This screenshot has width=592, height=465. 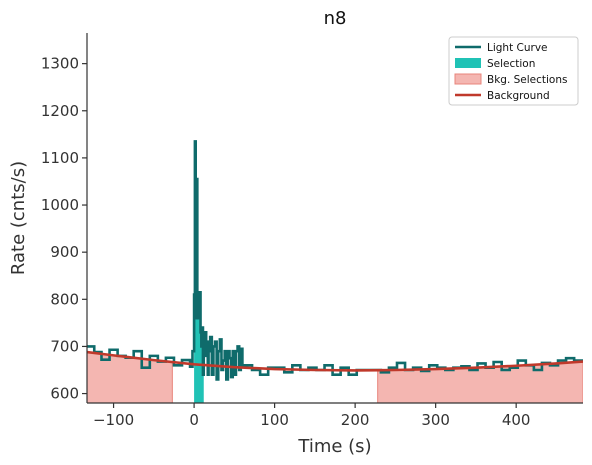 What do you see at coordinates (274, 420) in the screenshot?
I see `x-tick-label: 100` at bounding box center [274, 420].